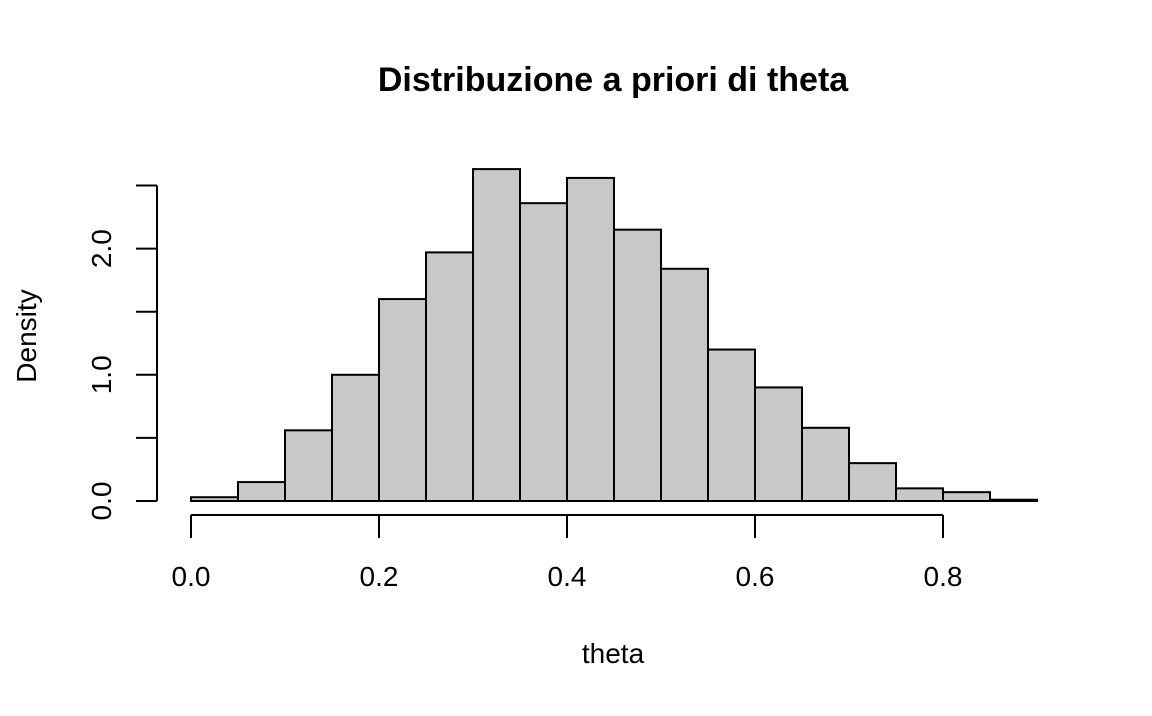  I want to click on x-axis-label: theta, so click(613, 653).